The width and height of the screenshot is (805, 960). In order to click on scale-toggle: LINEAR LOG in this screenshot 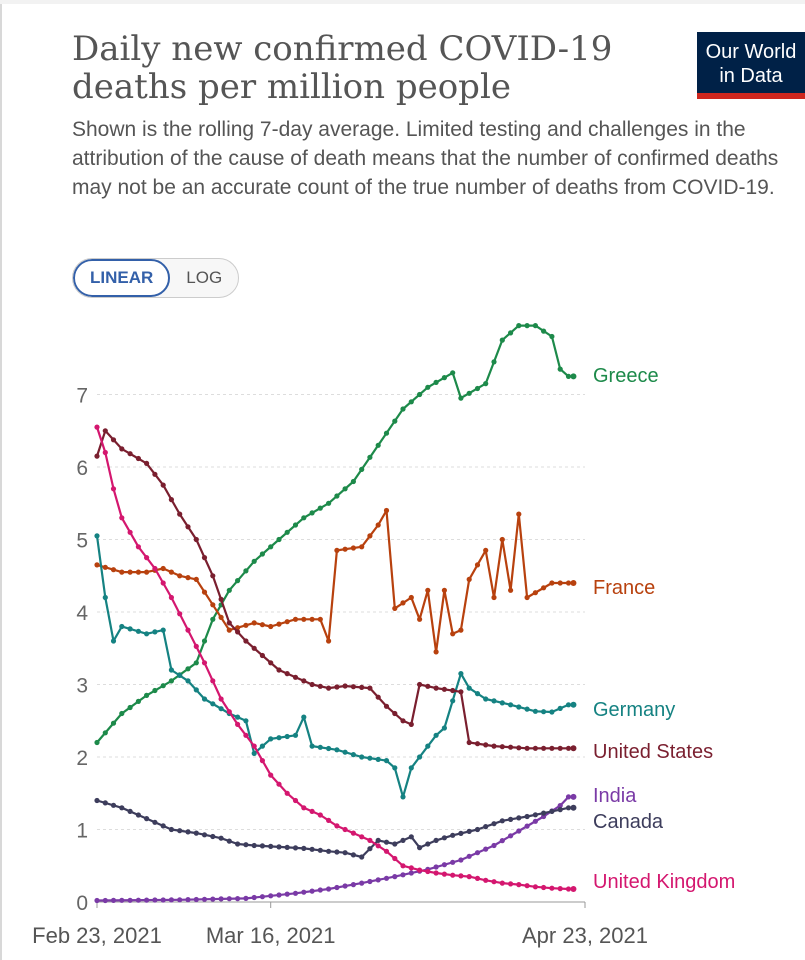, I will do `click(156, 278)`.